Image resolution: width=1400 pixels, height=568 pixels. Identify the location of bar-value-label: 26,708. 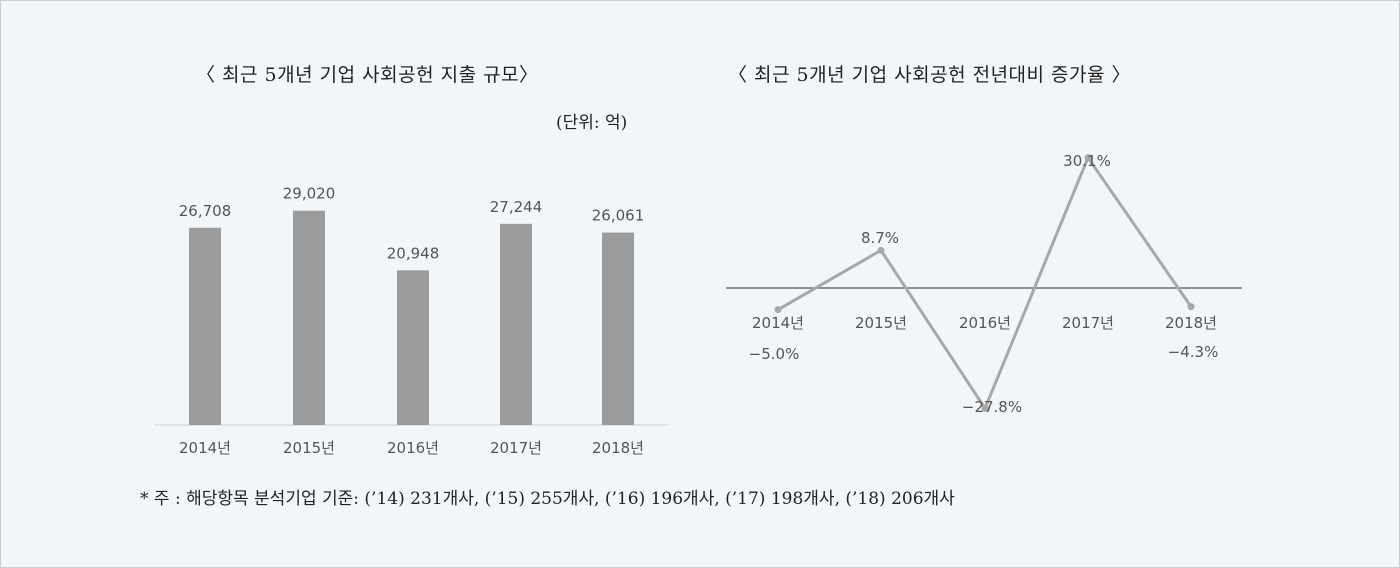
(205, 211).